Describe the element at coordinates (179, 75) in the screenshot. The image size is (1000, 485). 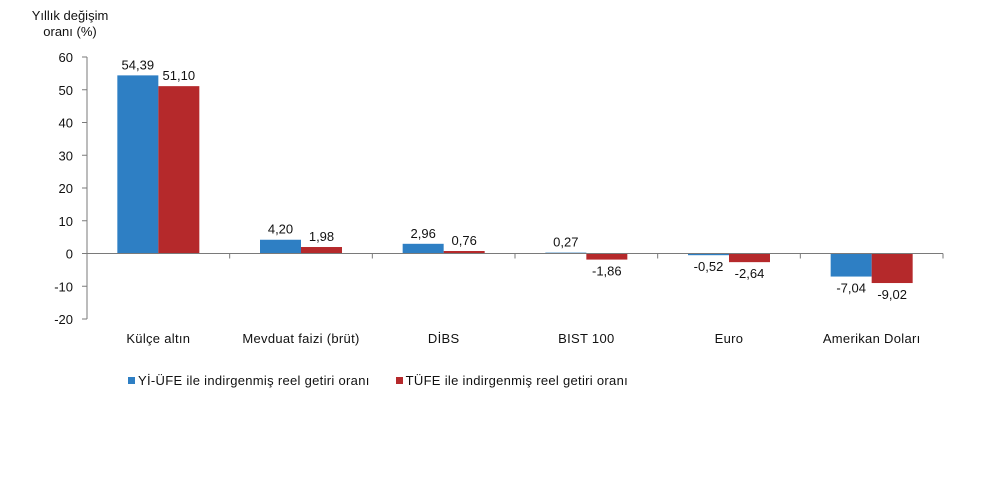
I see `data-label: 51,10` at that location.